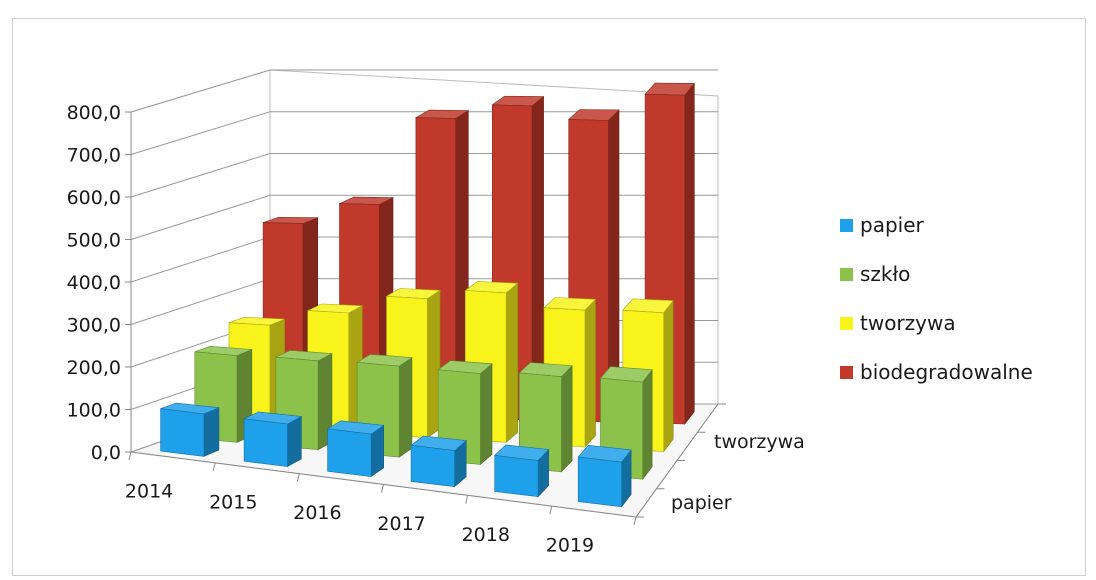  I want to click on bar-papier-2018, so click(522, 471).